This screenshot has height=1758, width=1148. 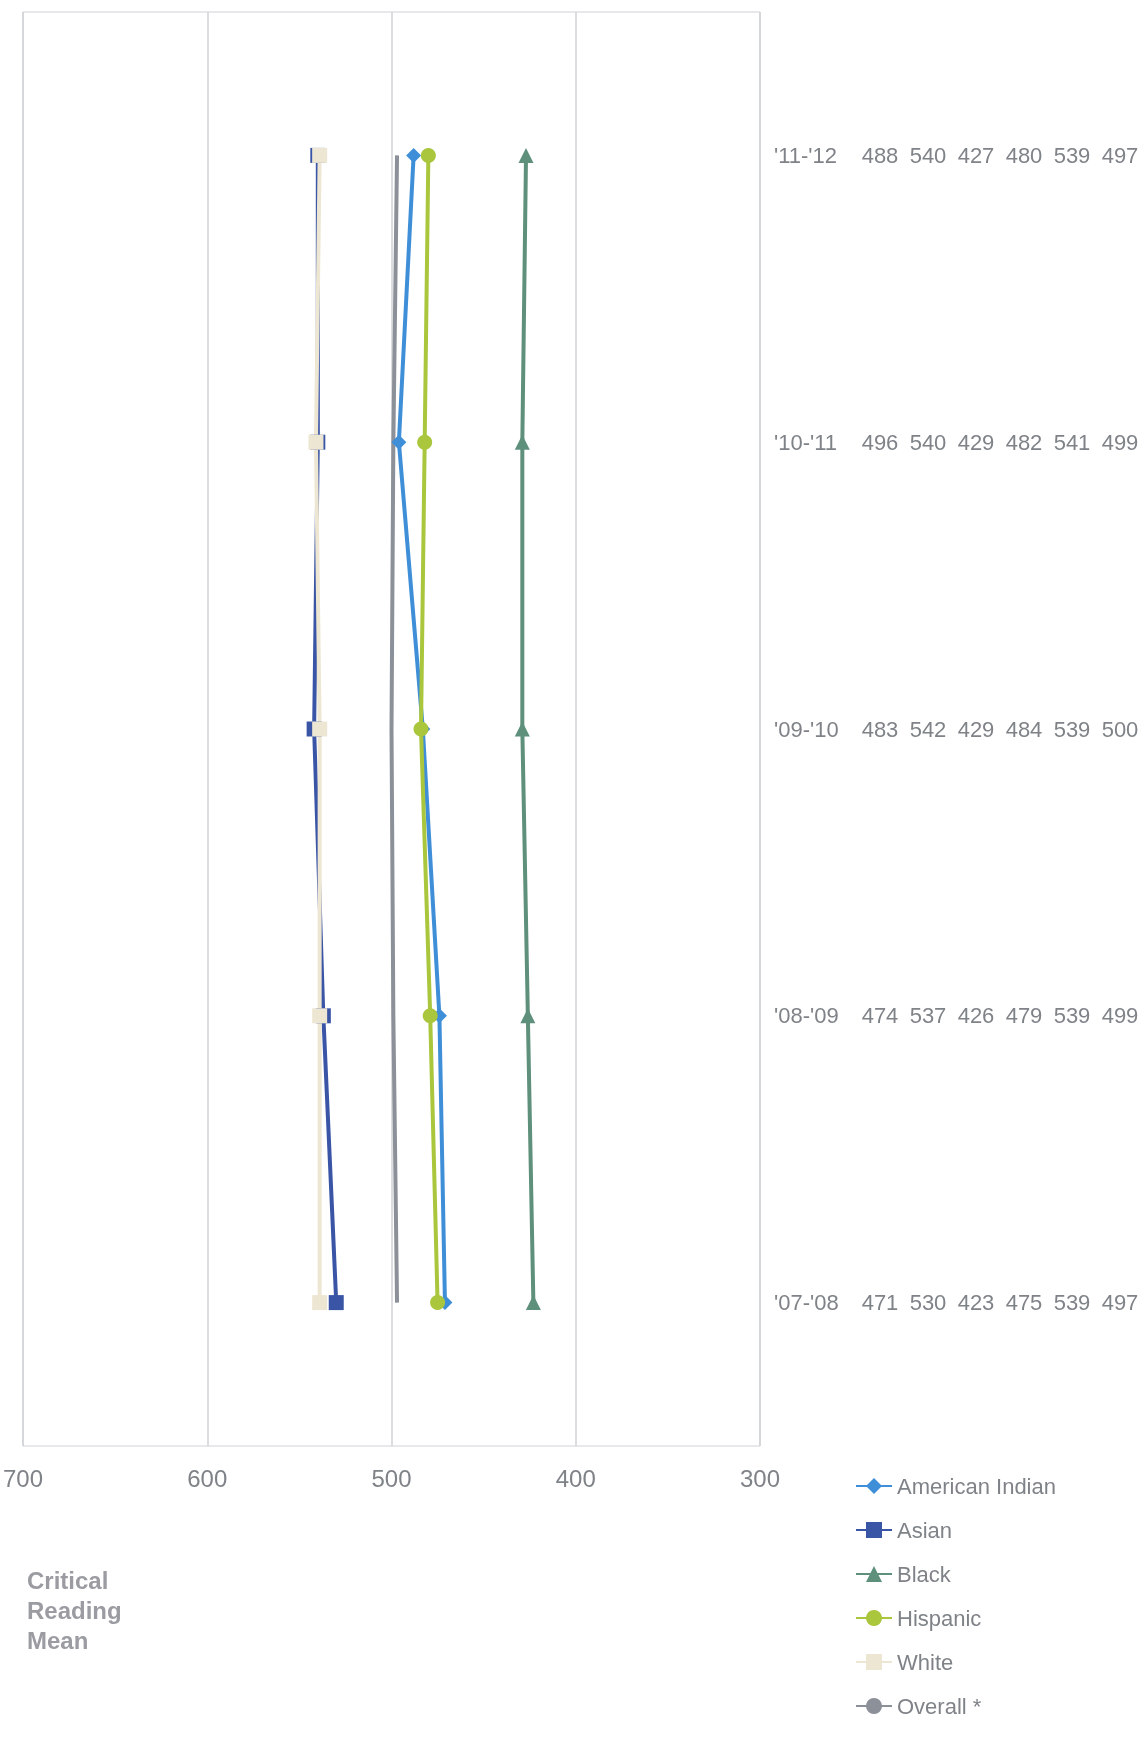 I want to click on data-label: 475, so click(x=1024, y=1303).